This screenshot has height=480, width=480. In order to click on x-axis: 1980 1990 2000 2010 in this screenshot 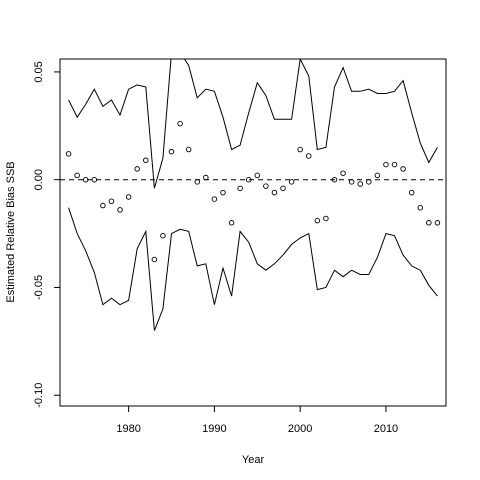, I will do `click(257, 420)`.